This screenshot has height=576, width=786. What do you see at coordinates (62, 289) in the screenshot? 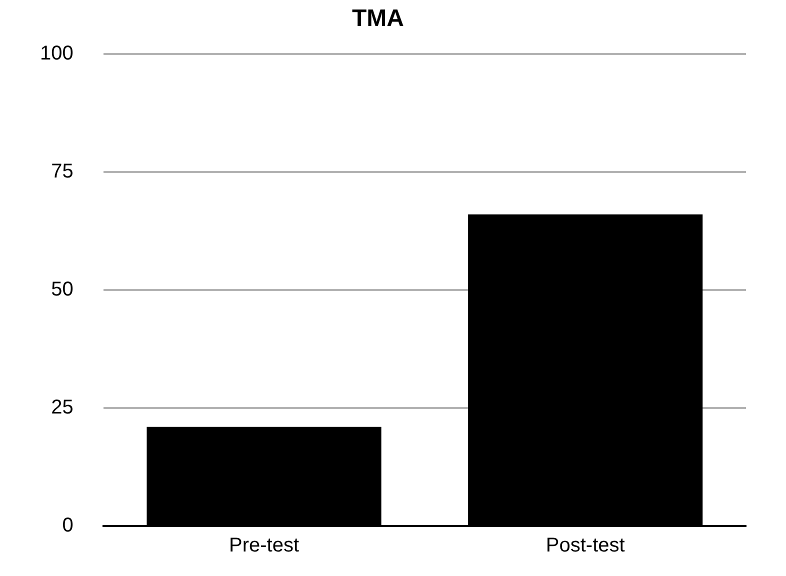
I see `y-tick-label: 50` at bounding box center [62, 289].